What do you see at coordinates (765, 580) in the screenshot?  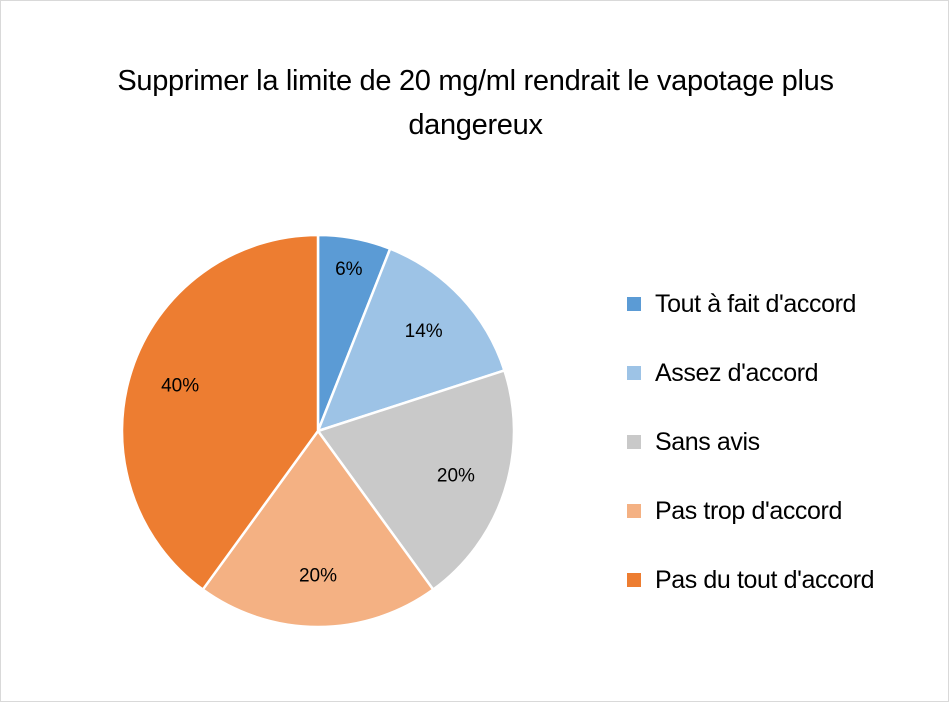 I see `legend-label: Pas du tout d'accord` at bounding box center [765, 580].